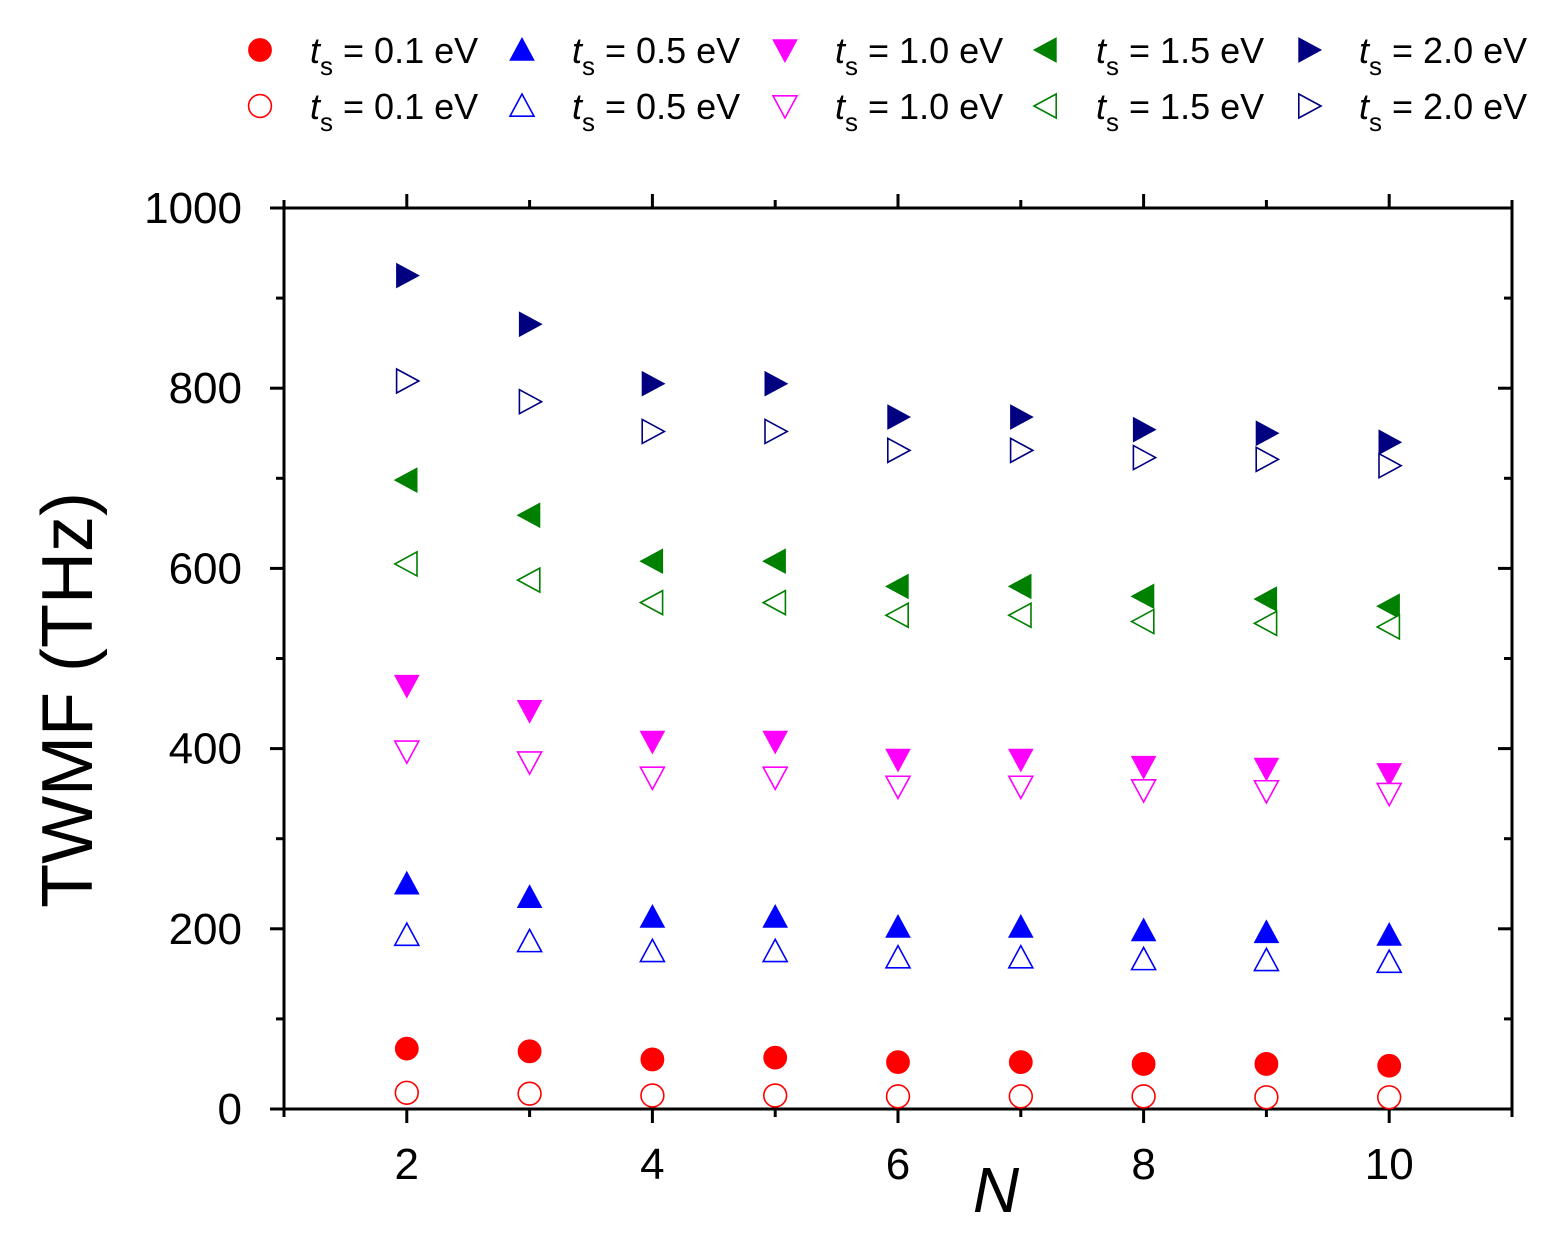 This screenshot has height=1237, width=1542. What do you see at coordinates (205, 929) in the screenshot?
I see `y-tick-label: 200` at bounding box center [205, 929].